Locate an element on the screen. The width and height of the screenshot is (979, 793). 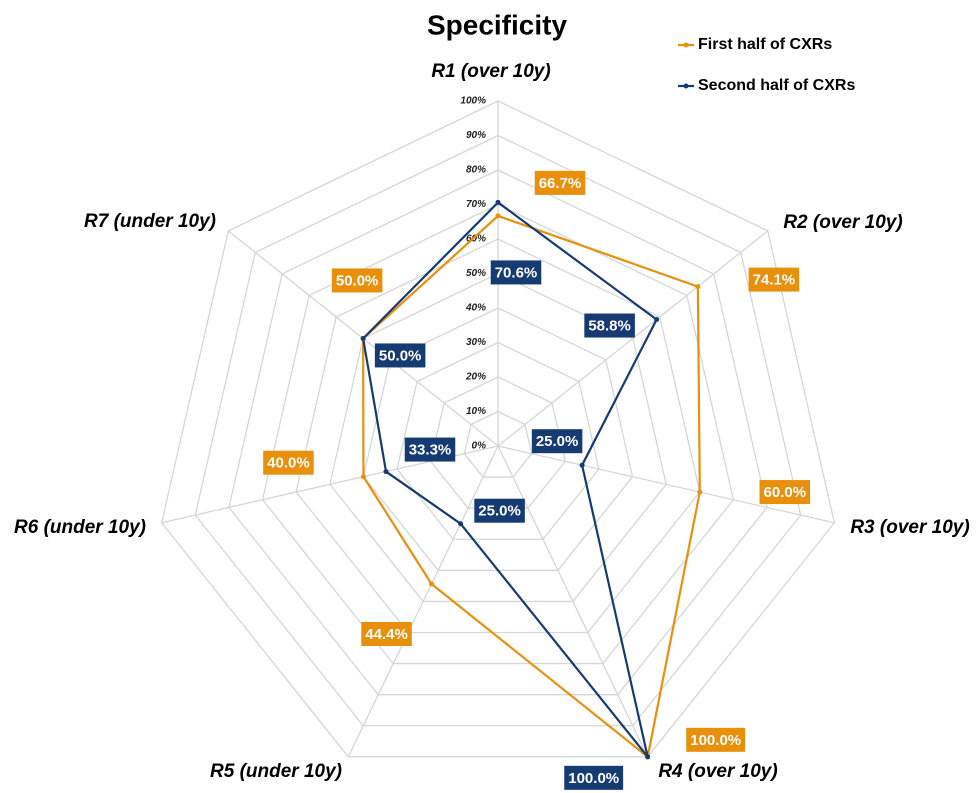
tick-label: 40% is located at coordinates (475, 308).